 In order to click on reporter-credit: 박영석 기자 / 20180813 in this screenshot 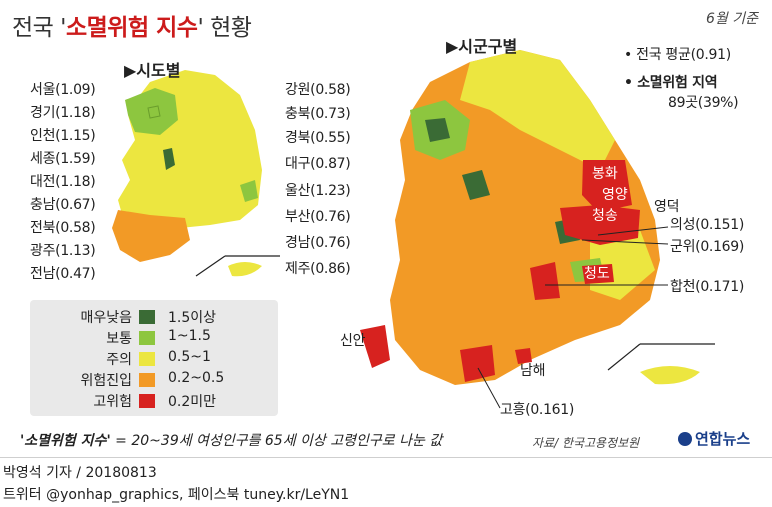, I will do `click(80, 473)`.